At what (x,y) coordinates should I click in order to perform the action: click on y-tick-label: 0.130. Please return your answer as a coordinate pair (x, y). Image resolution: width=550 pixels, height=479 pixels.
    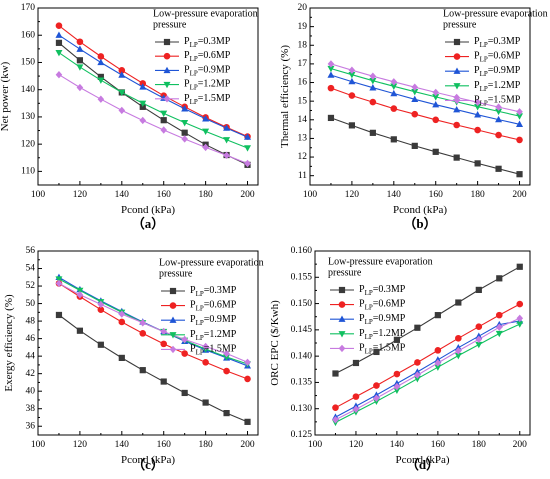
    Looking at the image, I should click on (302, 409).